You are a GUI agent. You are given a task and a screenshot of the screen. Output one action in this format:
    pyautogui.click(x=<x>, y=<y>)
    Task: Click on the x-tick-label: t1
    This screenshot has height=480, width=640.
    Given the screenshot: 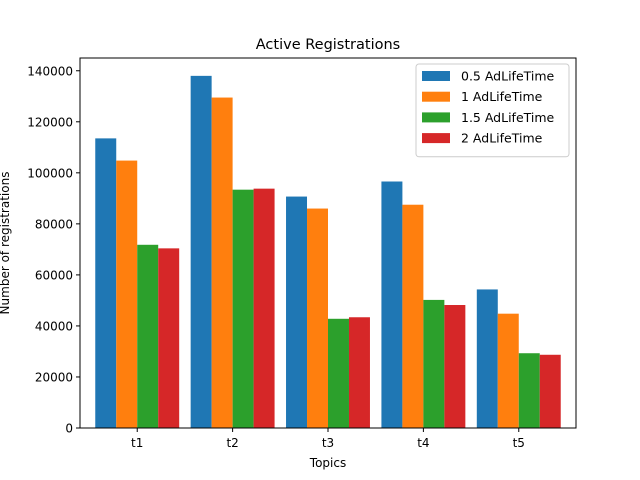 What is the action you would take?
    pyautogui.click(x=137, y=443)
    